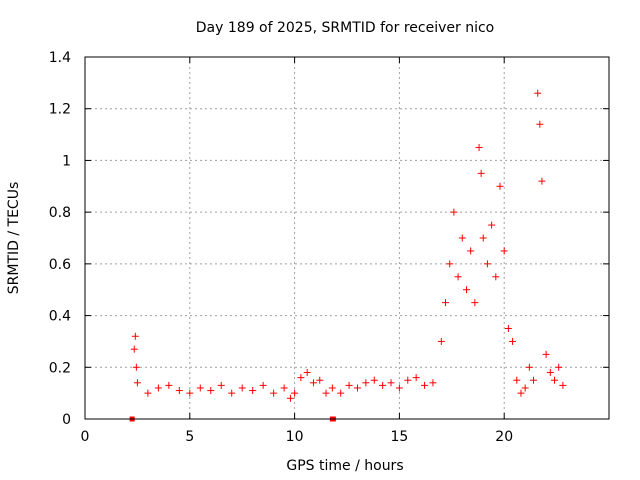  Describe the element at coordinates (14, 238) in the screenshot. I see `y-axis-label: SRMTID / TECUs` at that location.